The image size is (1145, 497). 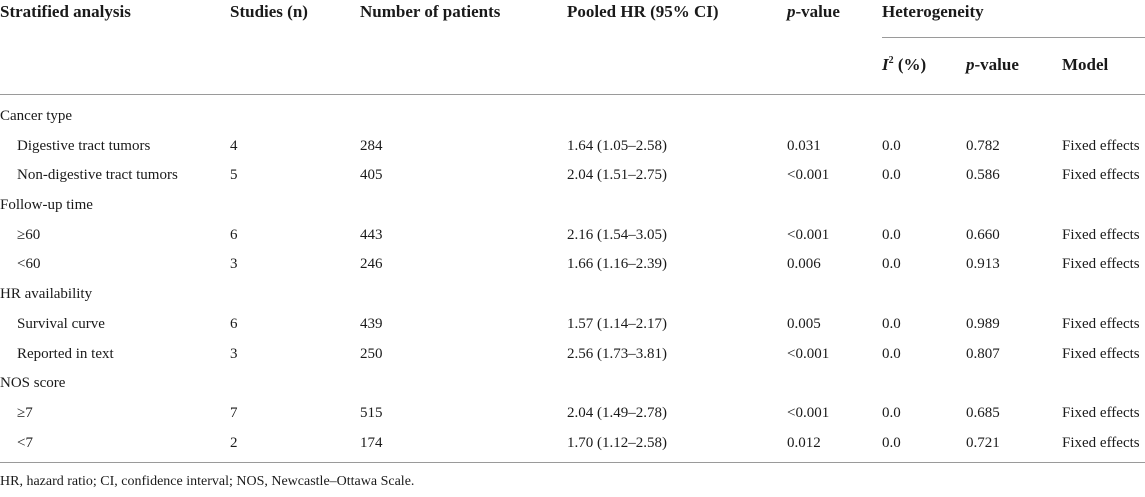 I want to click on cell-pooled-hr: 1.70 (1.12–2.58), so click(x=617, y=443).